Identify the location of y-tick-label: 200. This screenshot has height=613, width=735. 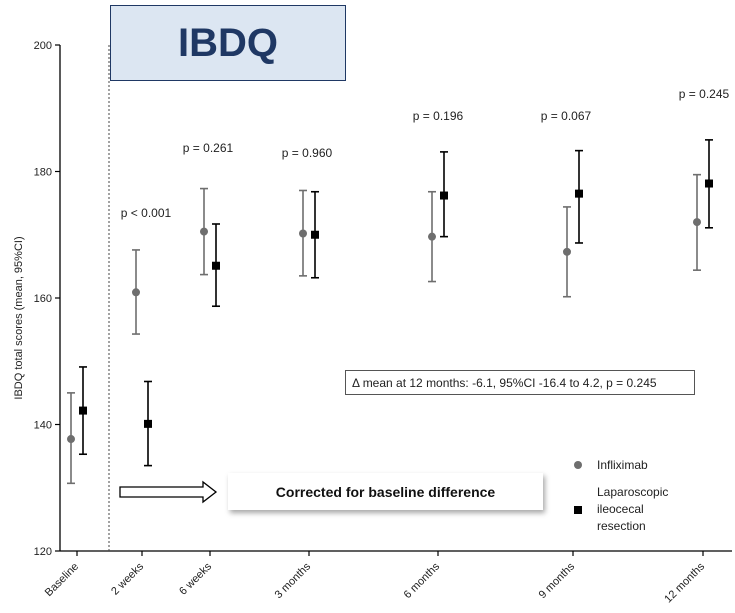
(43, 46).